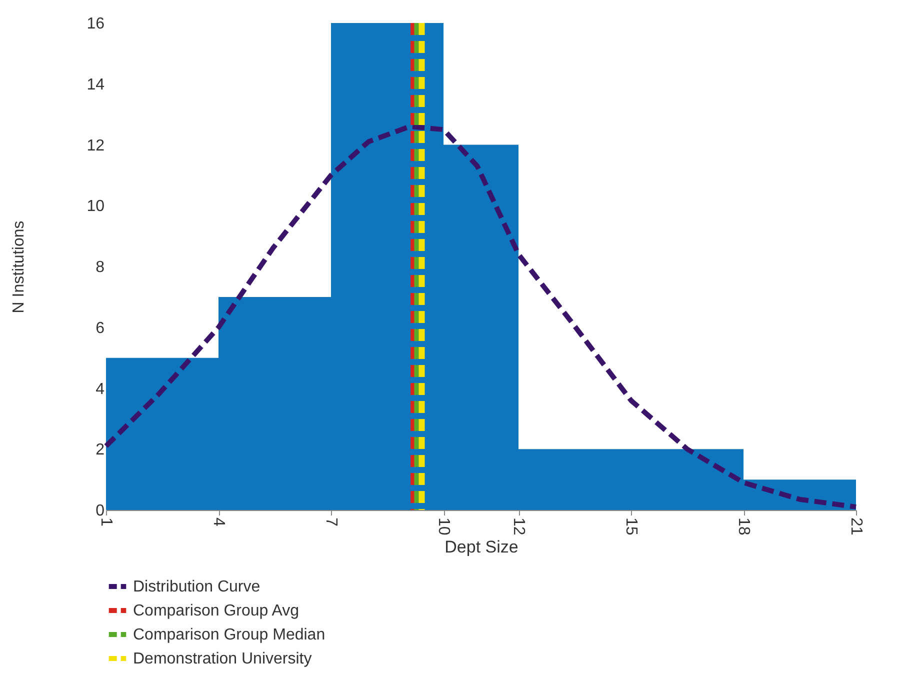 The image size is (897, 692). What do you see at coordinates (95, 85) in the screenshot?
I see `y-tick-label: 14` at bounding box center [95, 85].